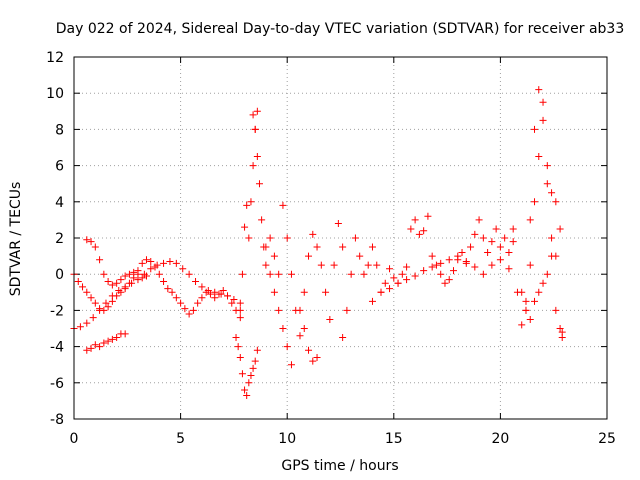  I want to click on series-track-i, so click(308, 335).